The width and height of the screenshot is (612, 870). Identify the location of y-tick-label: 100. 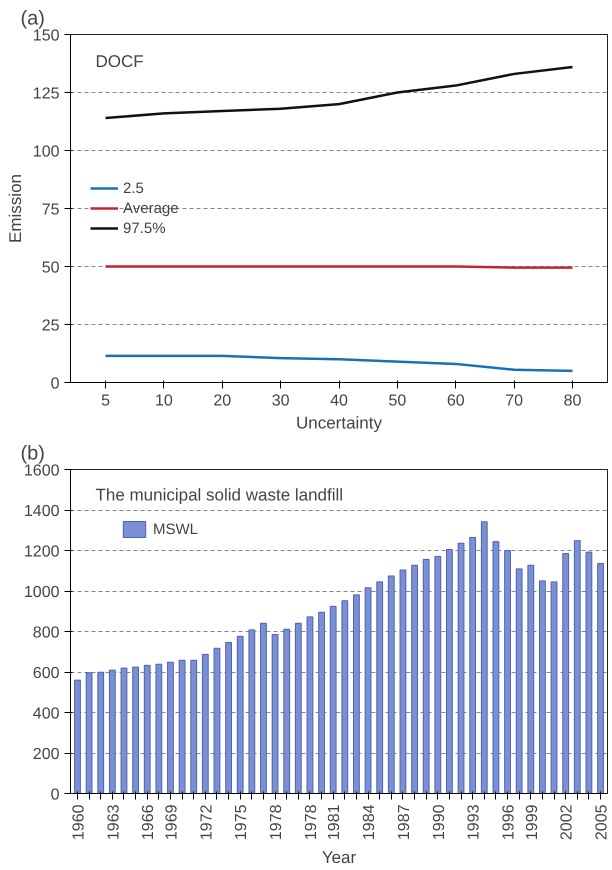
(46, 152).